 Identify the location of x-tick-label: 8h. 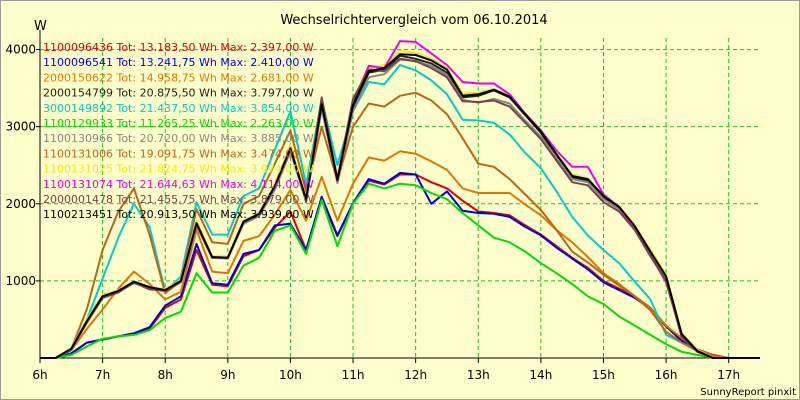
(165, 375).